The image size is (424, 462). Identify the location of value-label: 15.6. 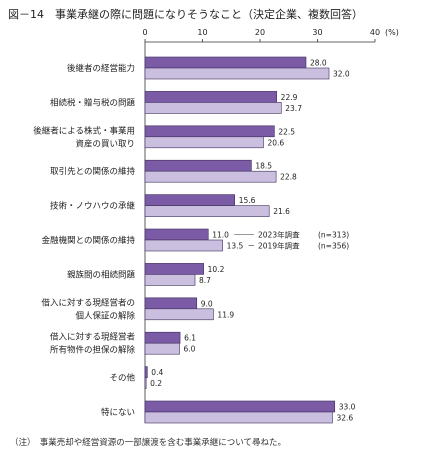
(247, 200).